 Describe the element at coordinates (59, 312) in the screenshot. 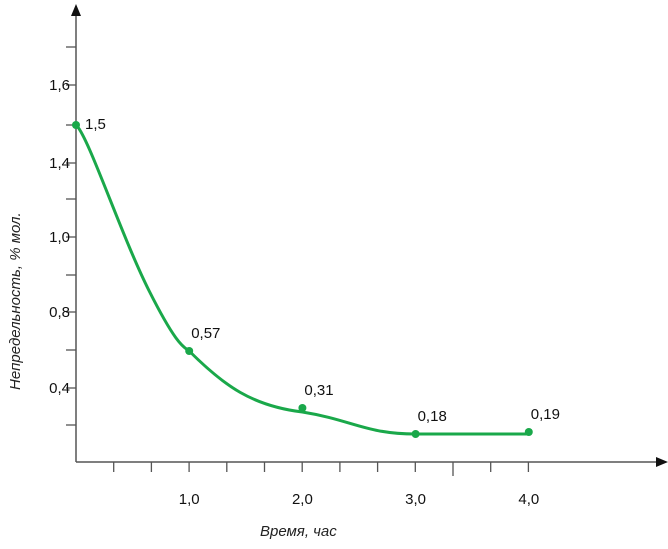

I see `y-tick-label: 0,8` at that location.